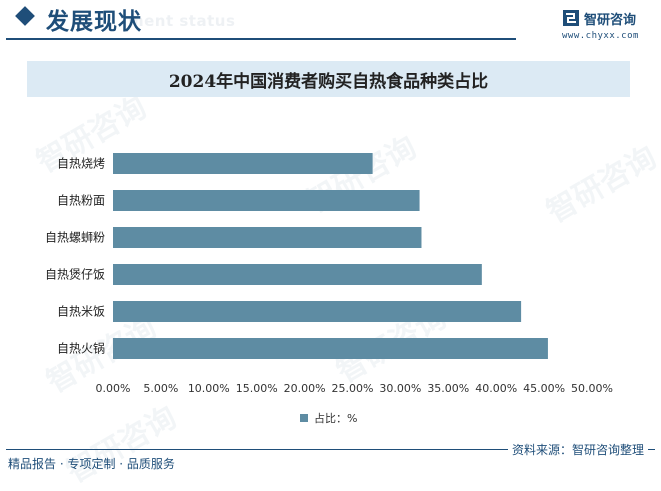 The width and height of the screenshot is (661, 491). I want to click on category-label: 自热粉面, so click(81, 201).